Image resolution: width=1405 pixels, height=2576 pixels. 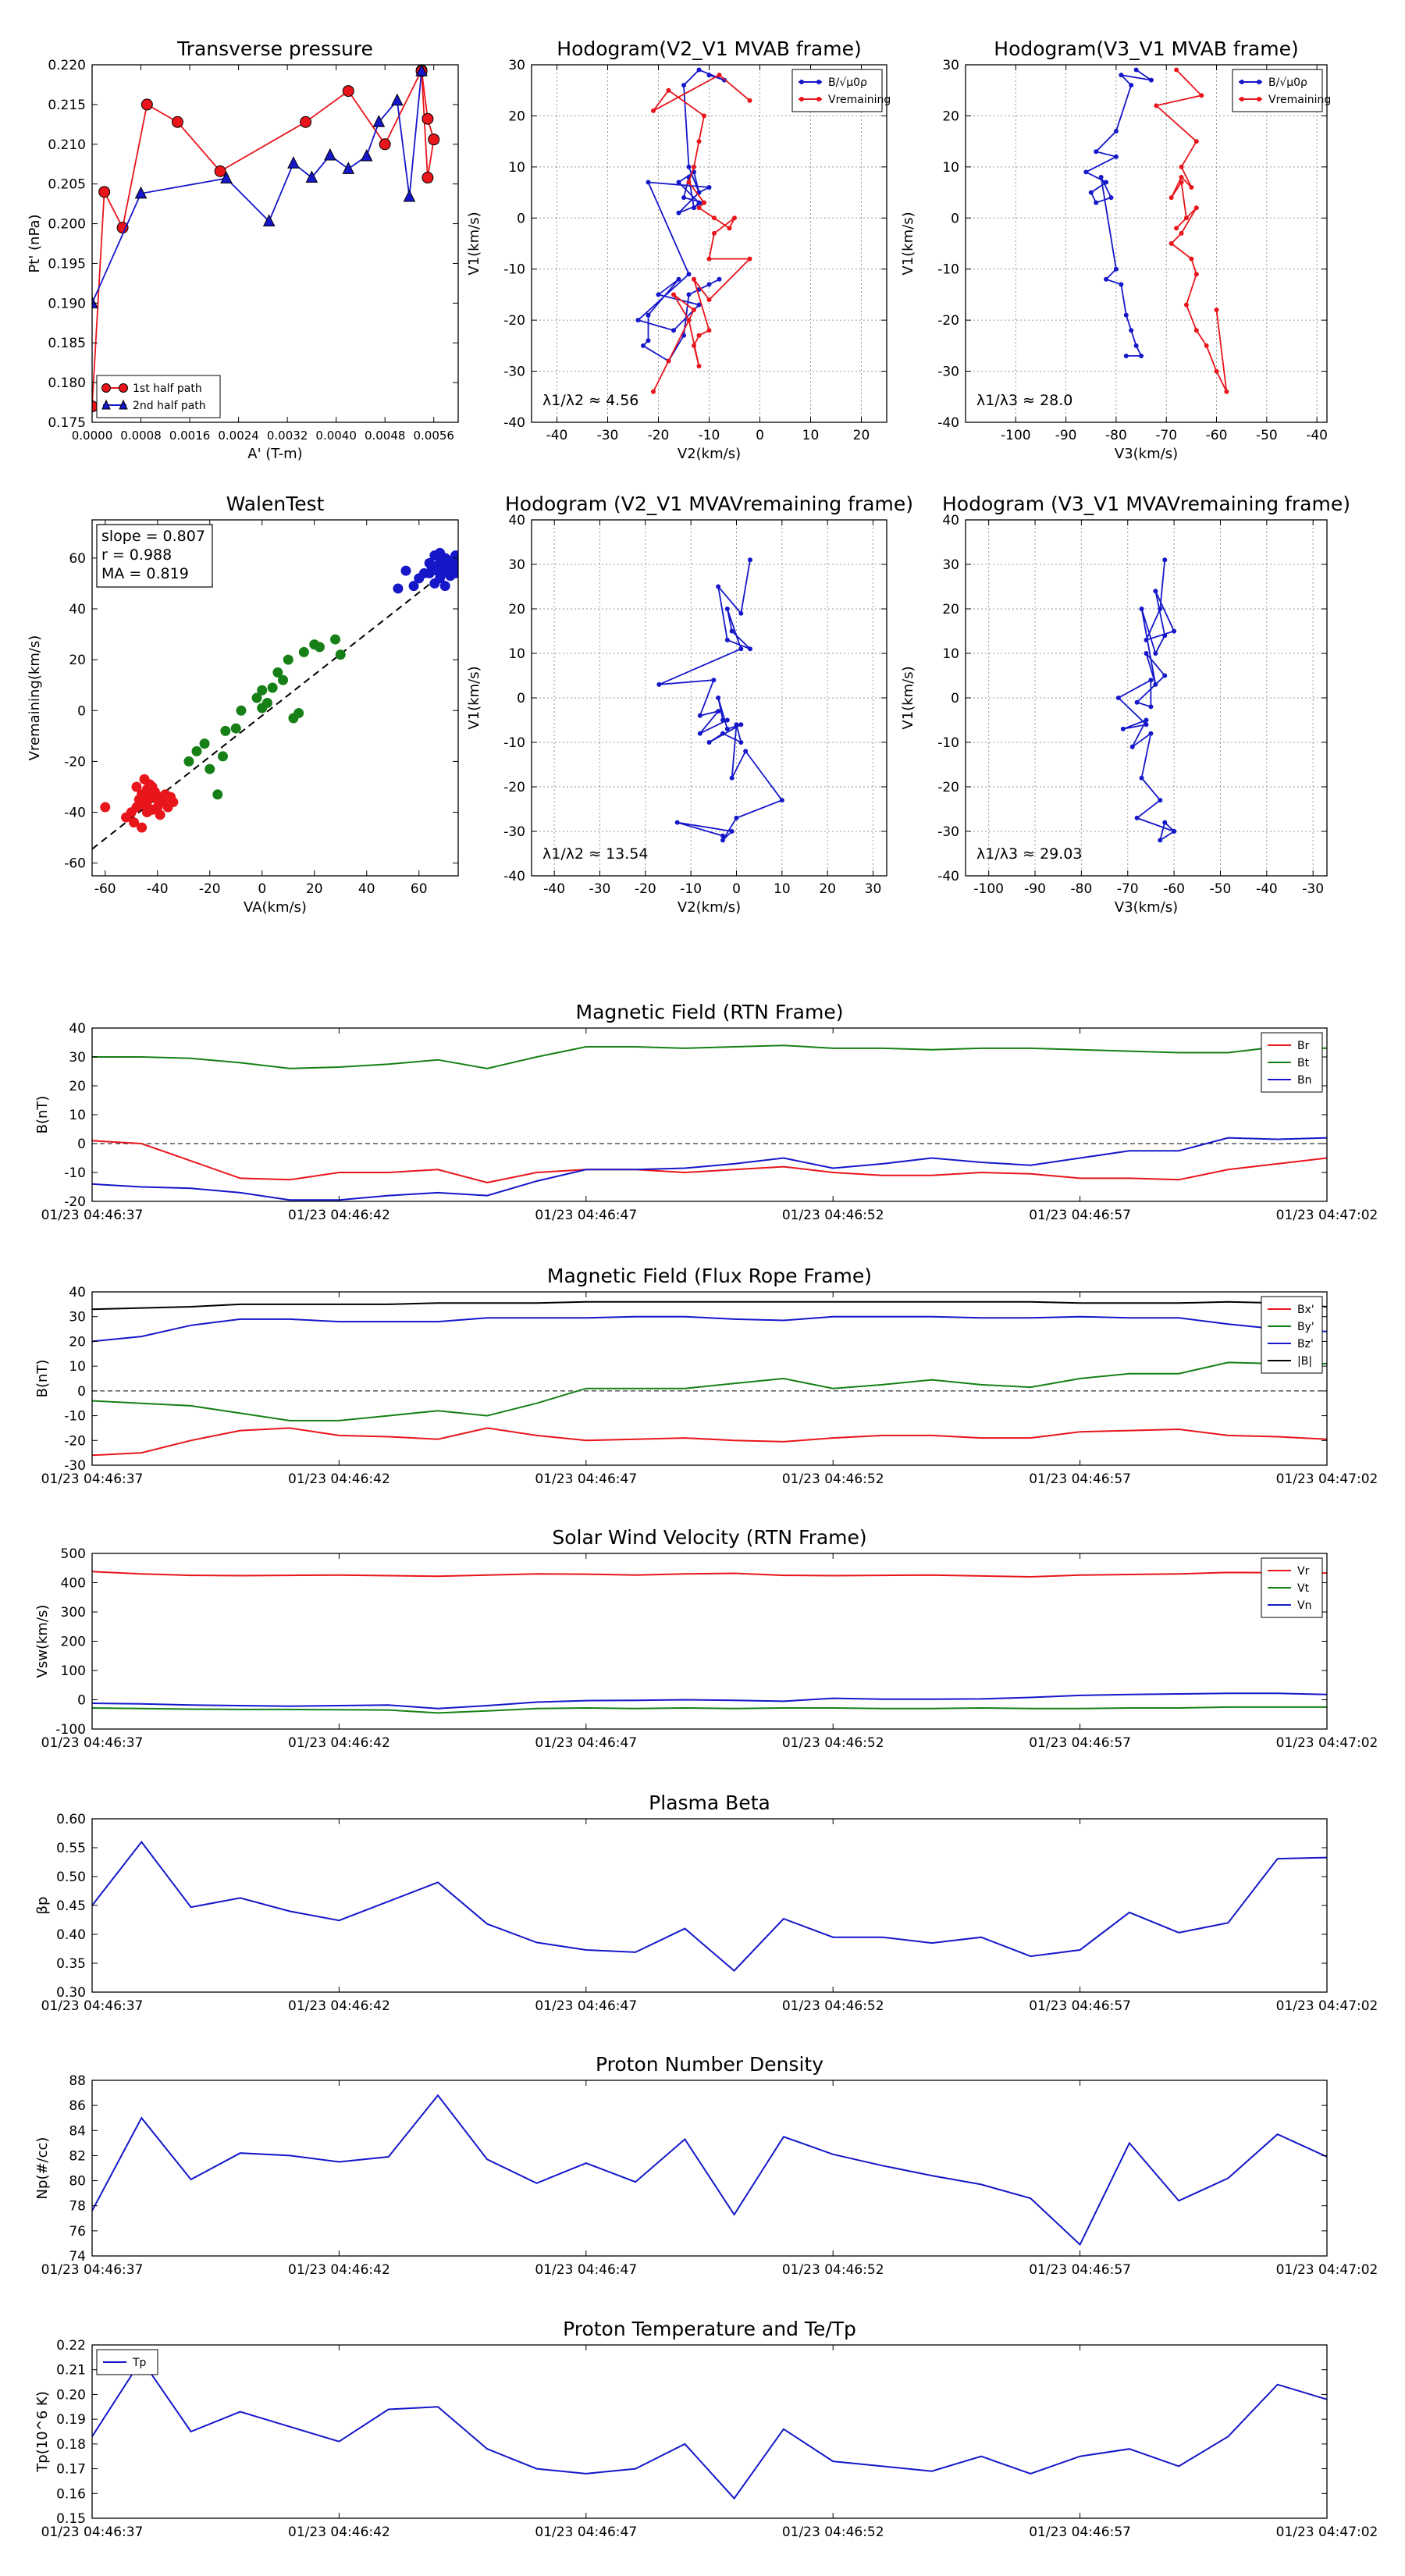 I want to click on r-label: r = 0.988, so click(x=136, y=555).